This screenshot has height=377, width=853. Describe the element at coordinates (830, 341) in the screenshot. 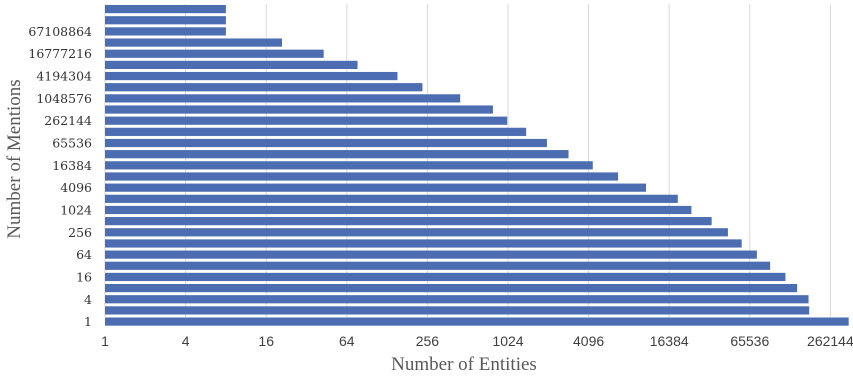

I see `x-tick-label: 262144` at that location.